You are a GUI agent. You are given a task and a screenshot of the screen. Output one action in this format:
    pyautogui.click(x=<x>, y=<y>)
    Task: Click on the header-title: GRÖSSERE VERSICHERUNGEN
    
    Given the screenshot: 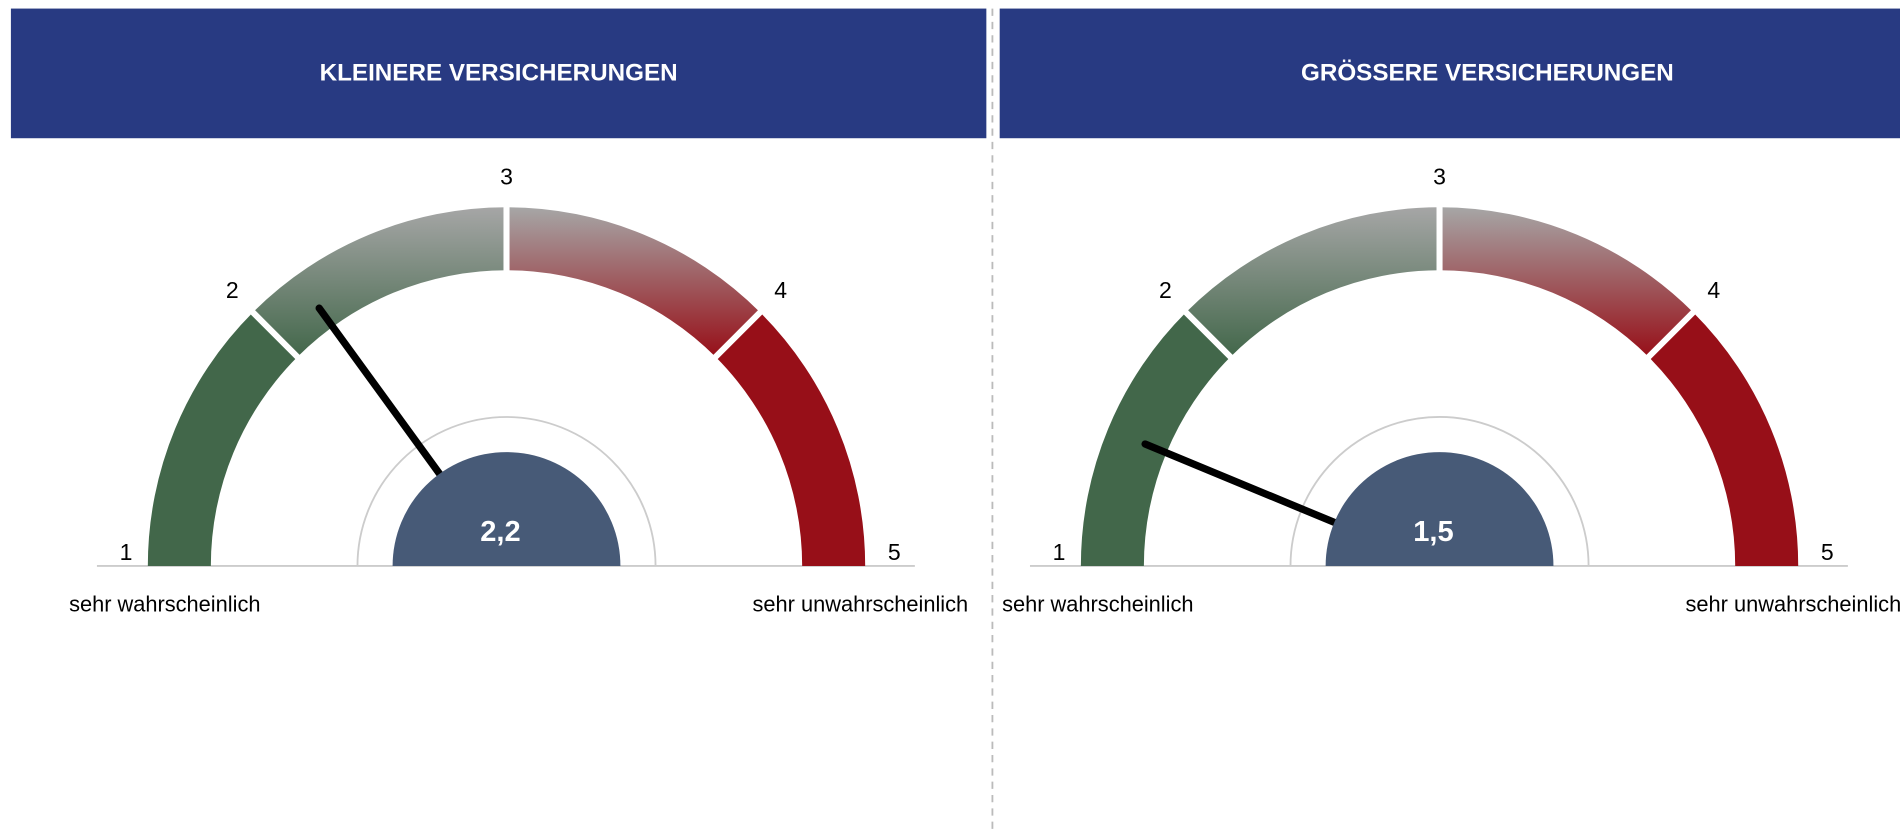 What is the action you would take?
    pyautogui.click(x=1487, y=72)
    